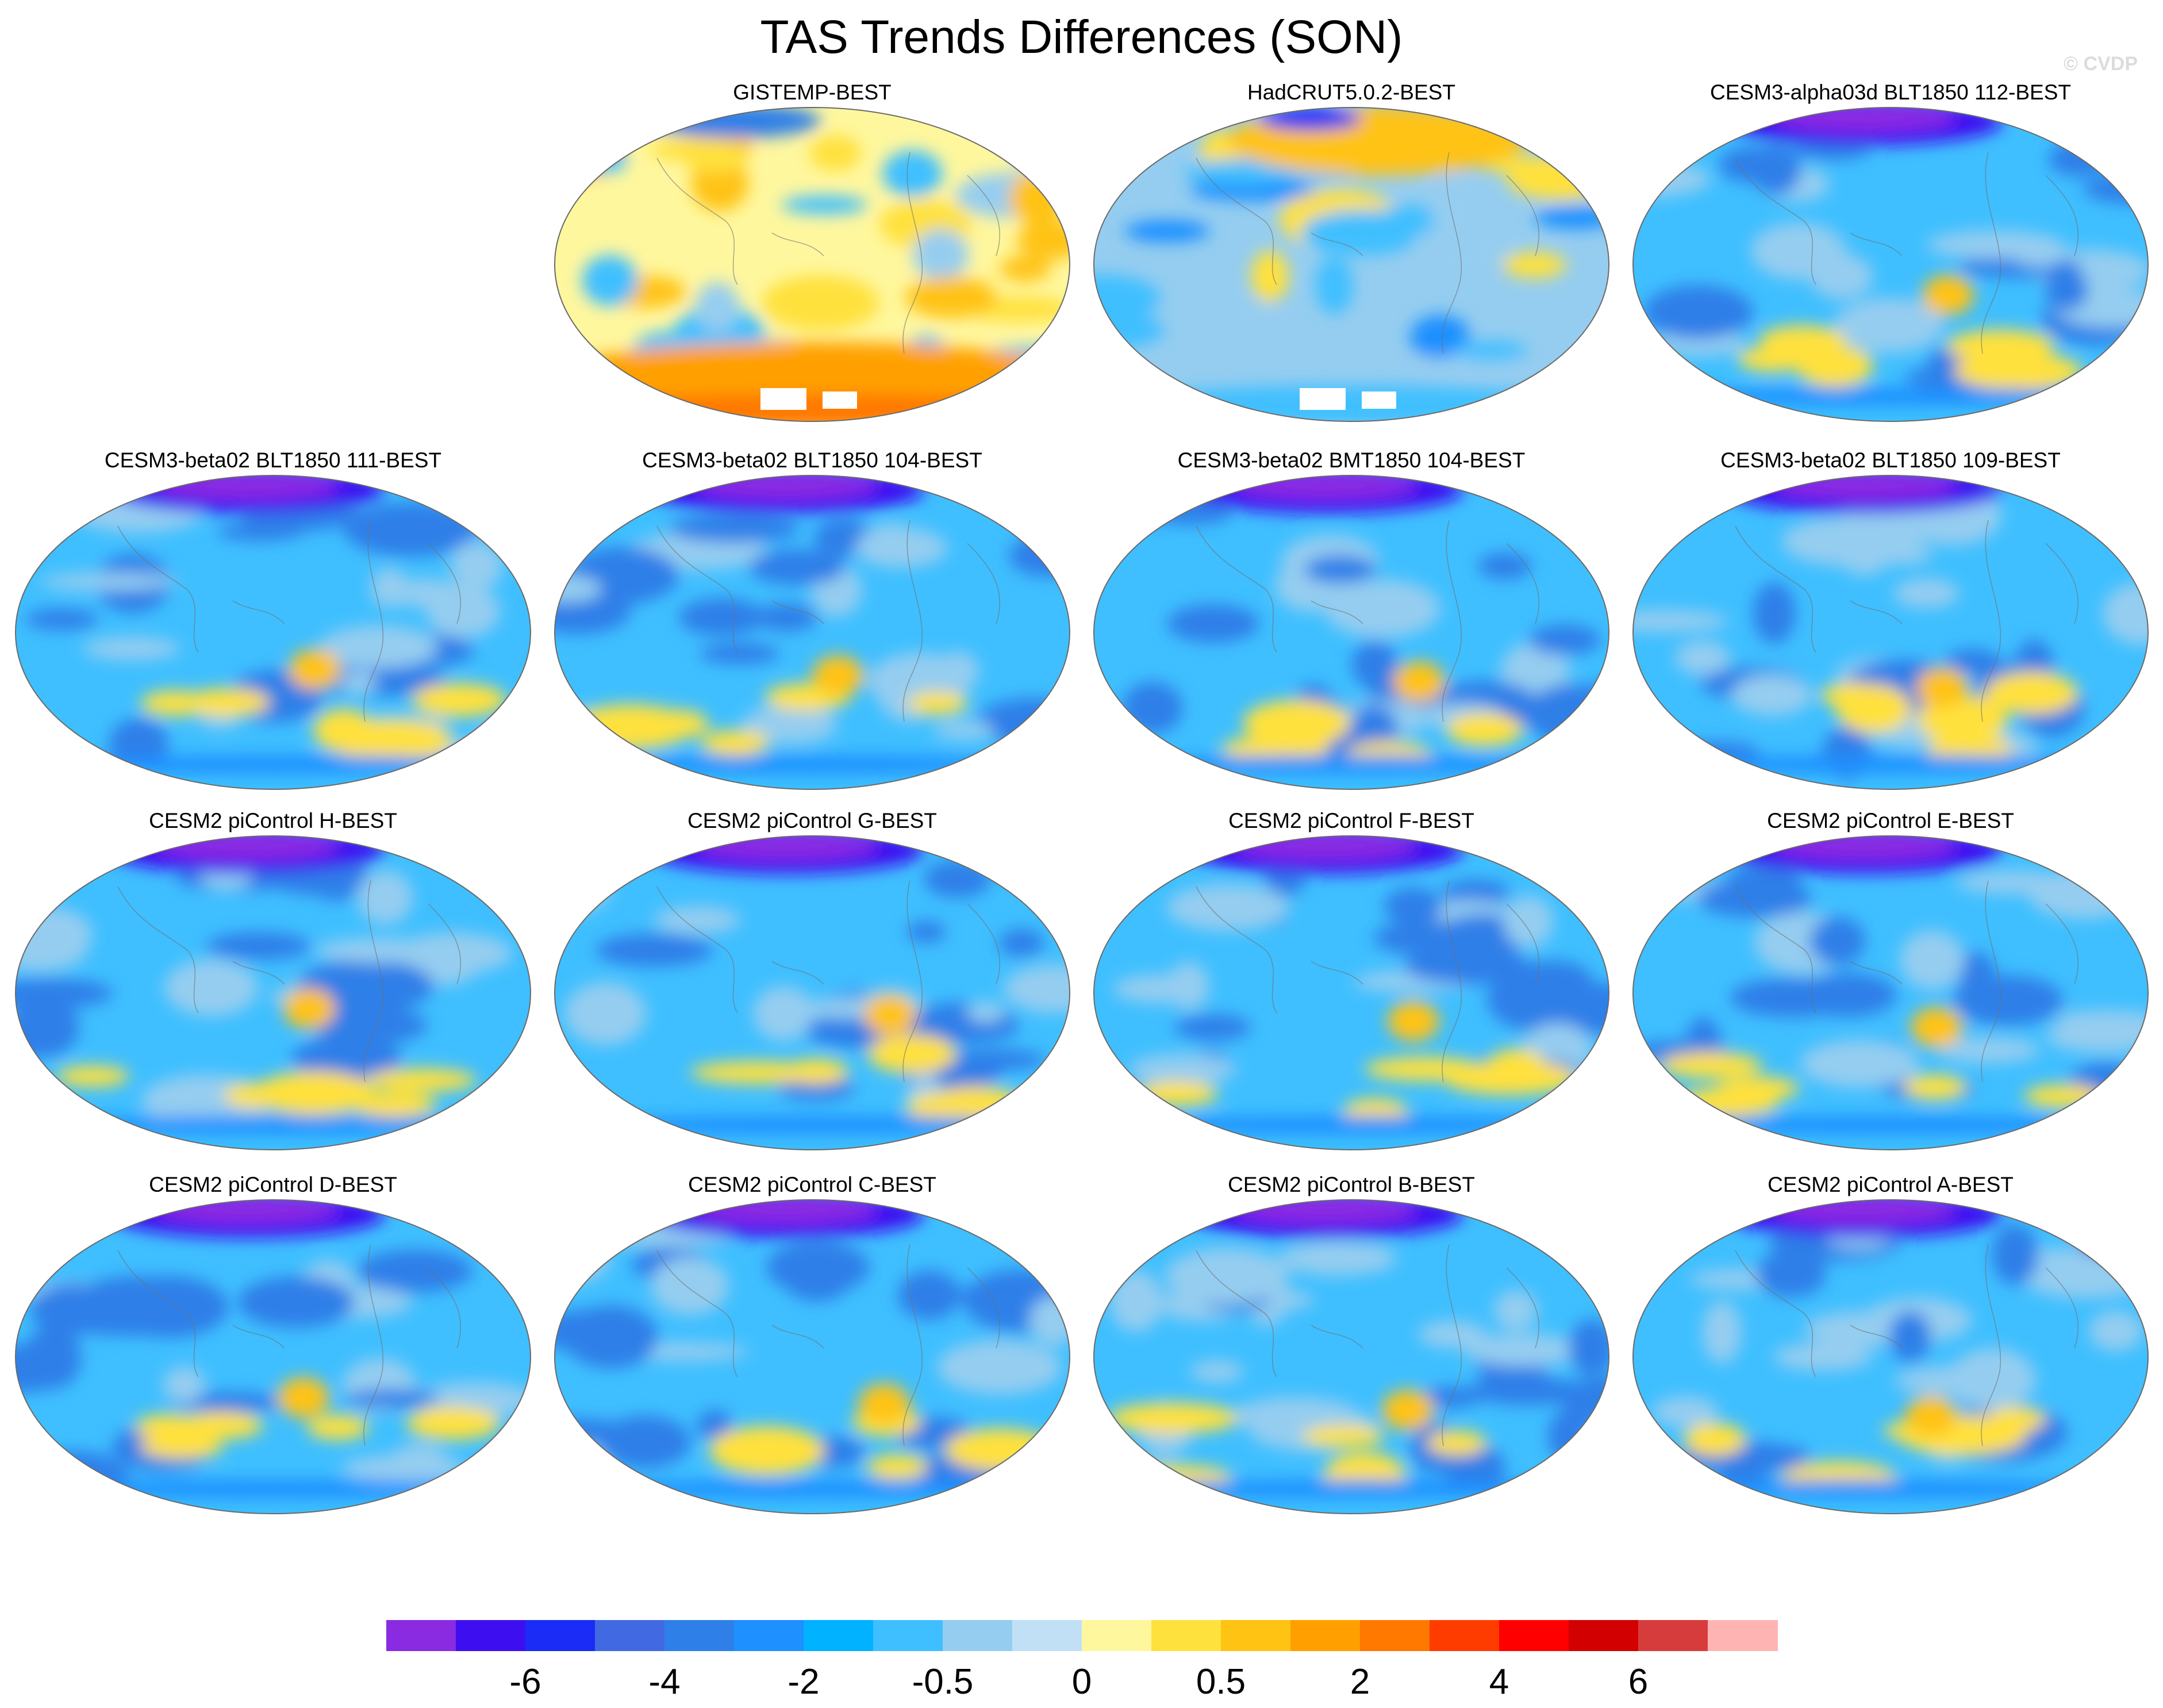 The height and width of the screenshot is (1708, 2163). Describe the element at coordinates (812, 92) in the screenshot. I see `panel-title: GISTEMP-BEST` at that location.